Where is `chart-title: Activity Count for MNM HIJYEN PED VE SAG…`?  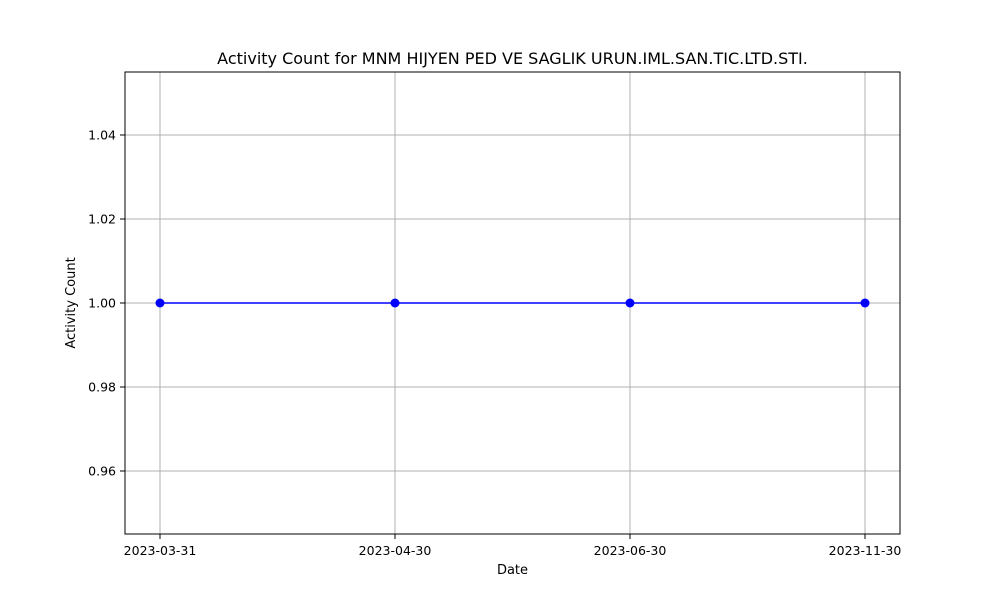
chart-title: Activity Count for MNM HIJYEN PED VE SAG… is located at coordinates (512, 58).